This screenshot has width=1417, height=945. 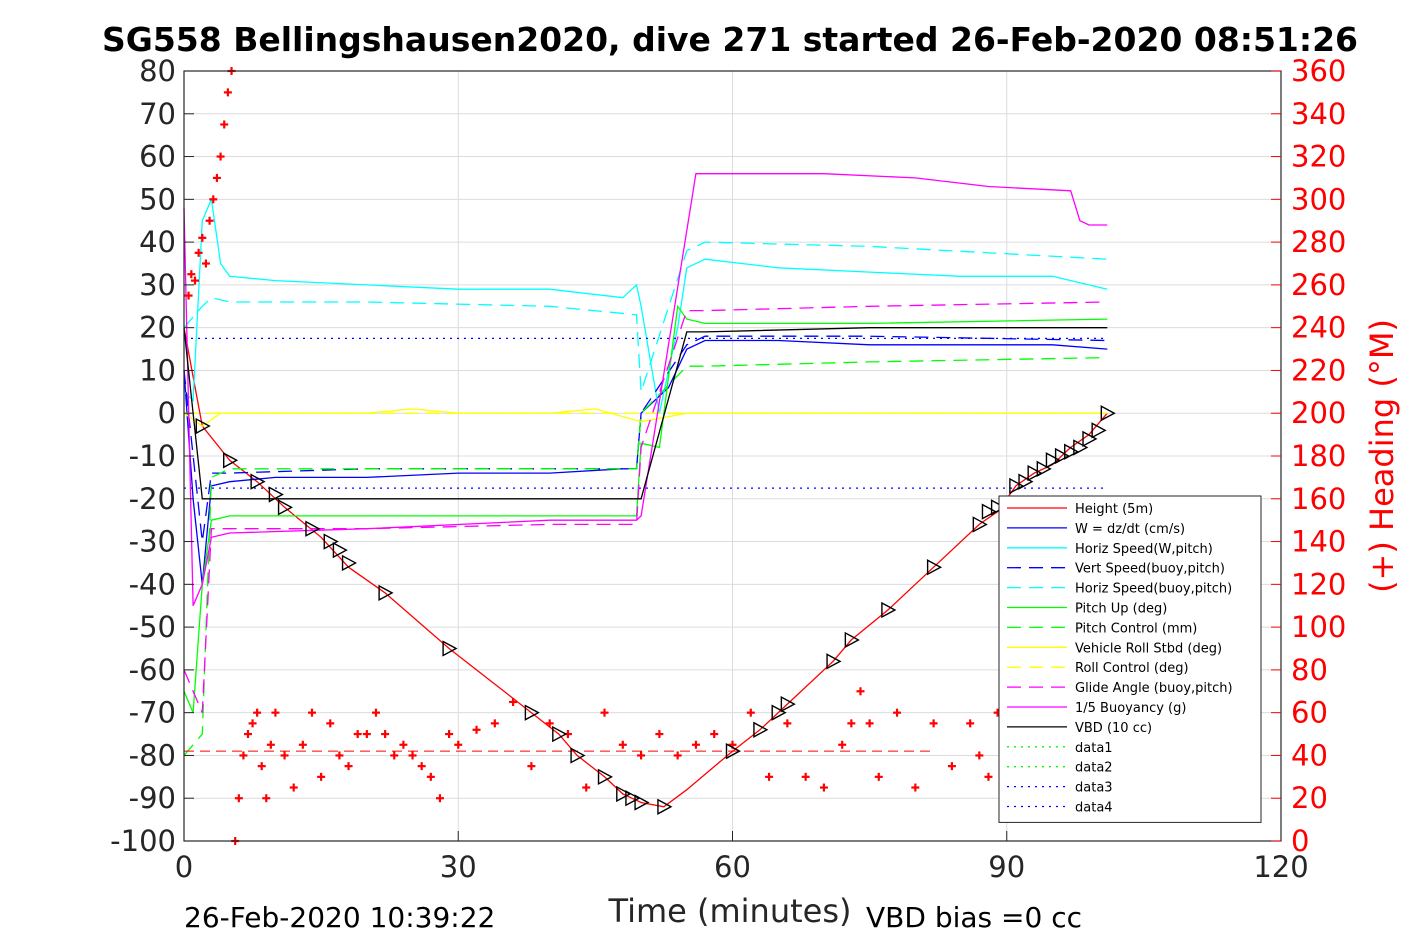 I want to click on x-tick-label: 120, so click(x=1280, y=867).